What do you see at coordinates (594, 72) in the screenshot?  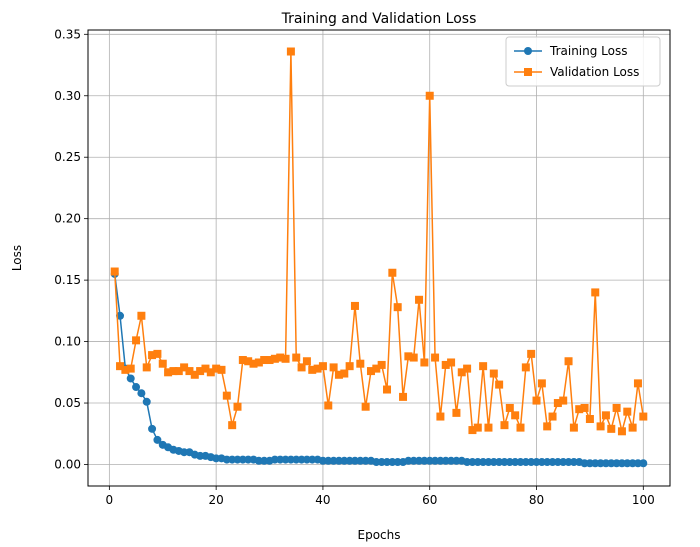 I see `legend-label: Validation Loss` at bounding box center [594, 72].